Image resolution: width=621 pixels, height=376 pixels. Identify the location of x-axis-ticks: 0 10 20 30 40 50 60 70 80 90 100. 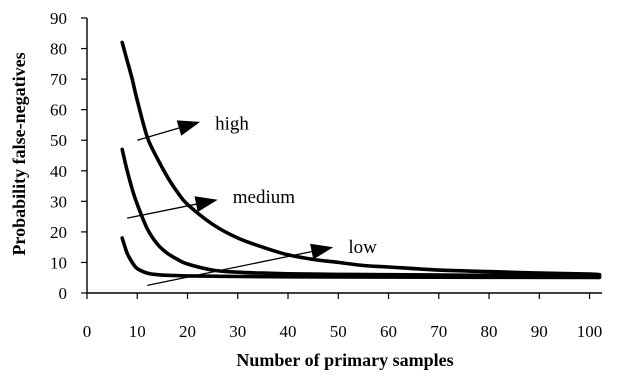
(343, 317).